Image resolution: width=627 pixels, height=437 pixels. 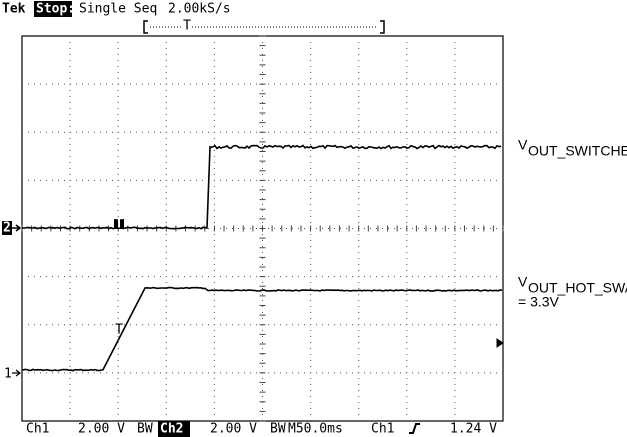 I want to click on ch1-arrow, so click(x=16, y=373).